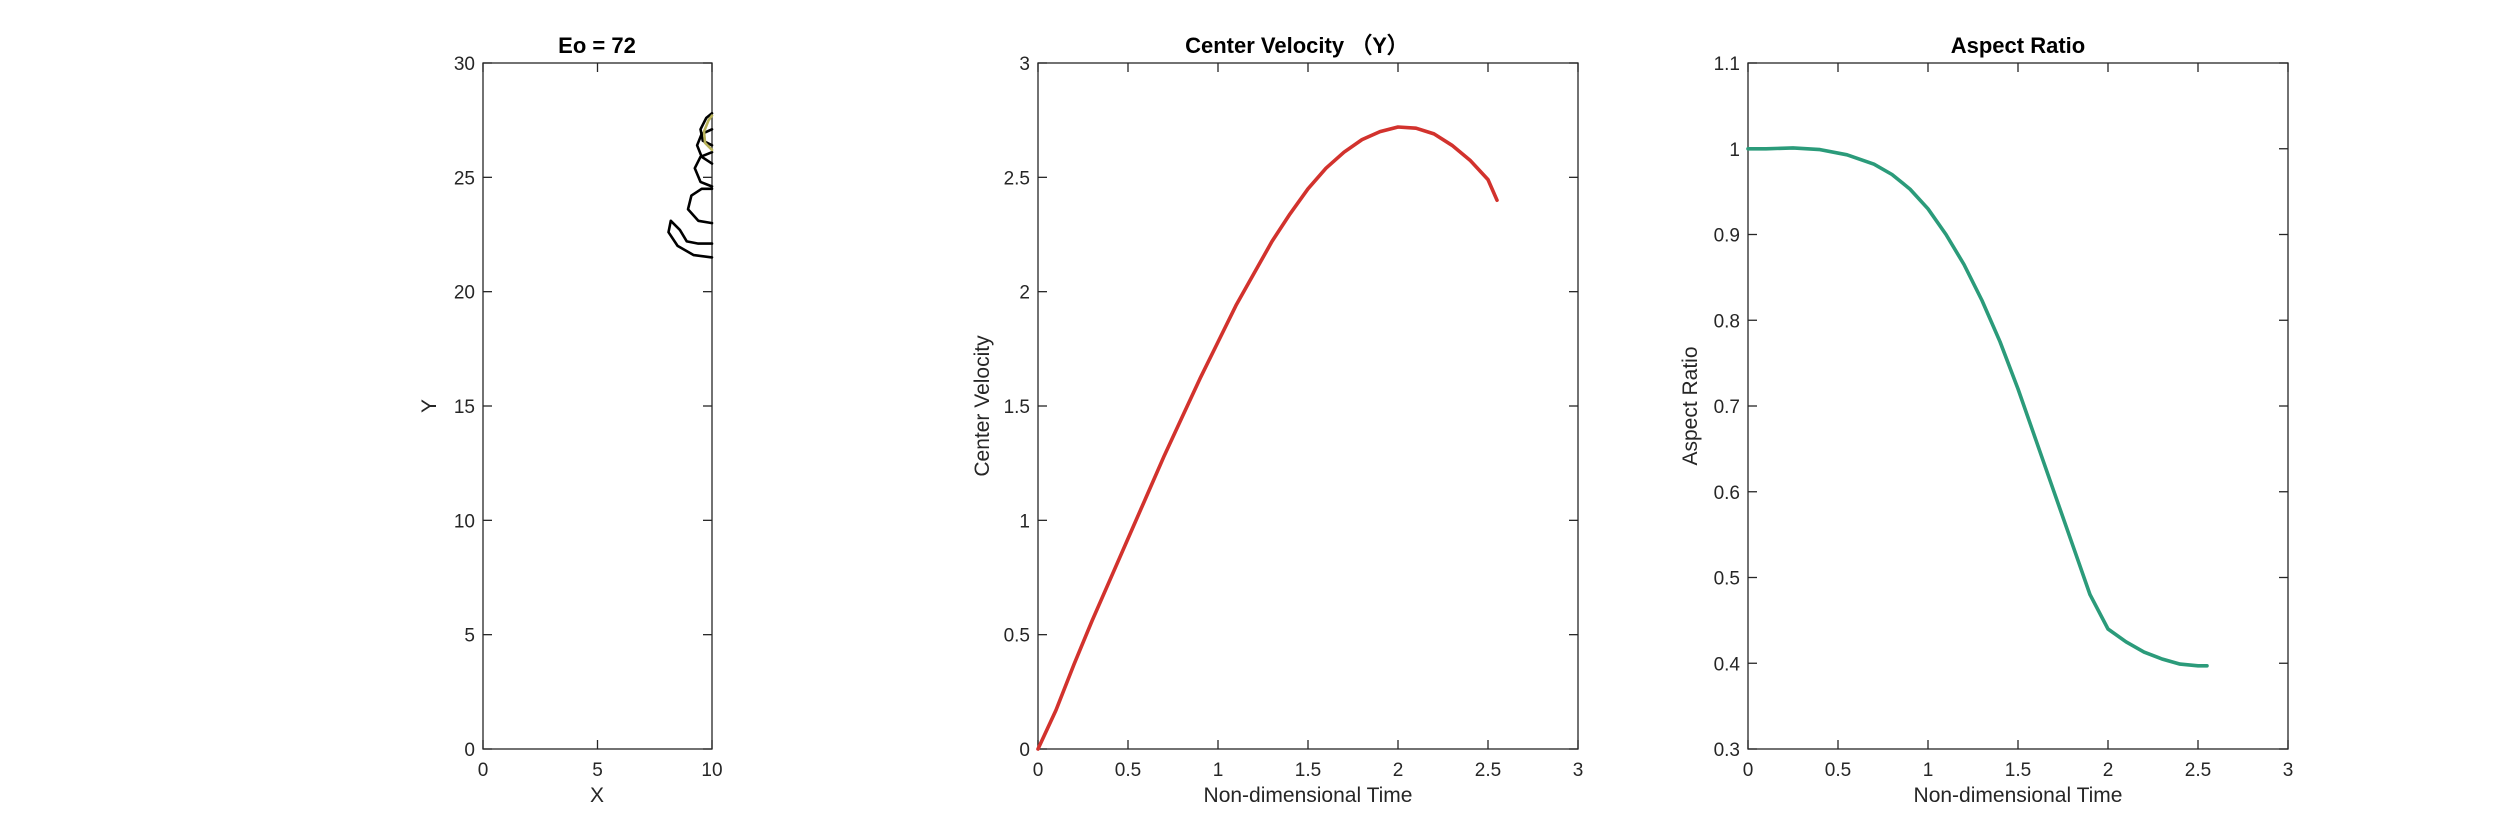 Image resolution: width=2500 pixels, height=833 pixels. I want to click on y-tick-label: 2, so click(1024, 293).